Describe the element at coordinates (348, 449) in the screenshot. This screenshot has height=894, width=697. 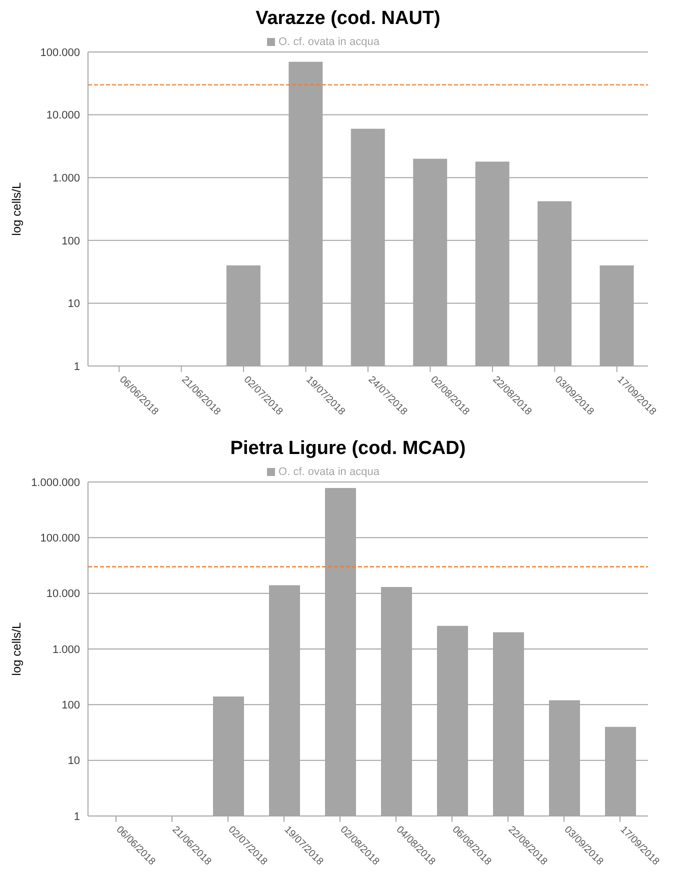
I see `chart-title: Pietra Ligure (cod. MCAD)` at that location.